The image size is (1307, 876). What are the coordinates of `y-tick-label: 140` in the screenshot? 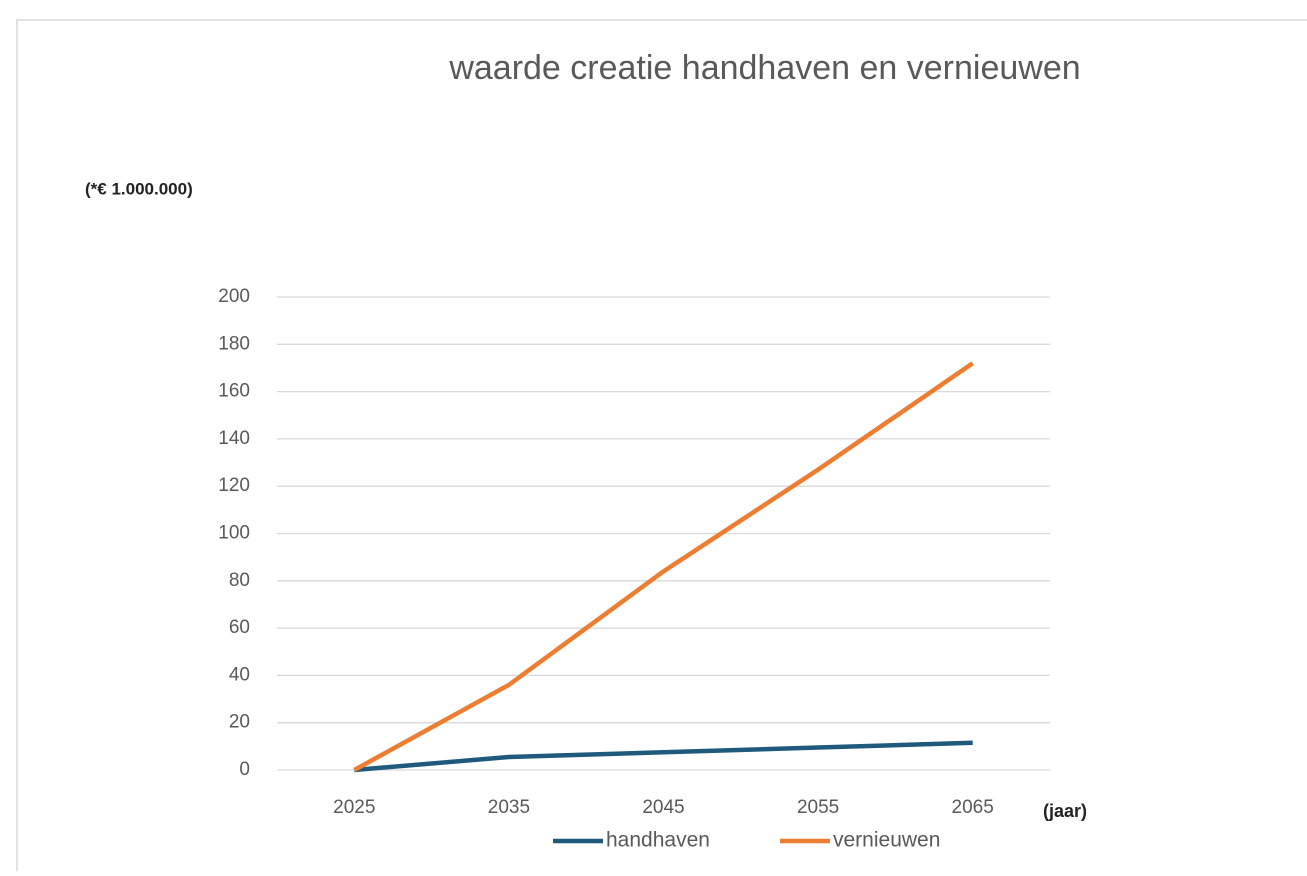 It's located at (234, 438).